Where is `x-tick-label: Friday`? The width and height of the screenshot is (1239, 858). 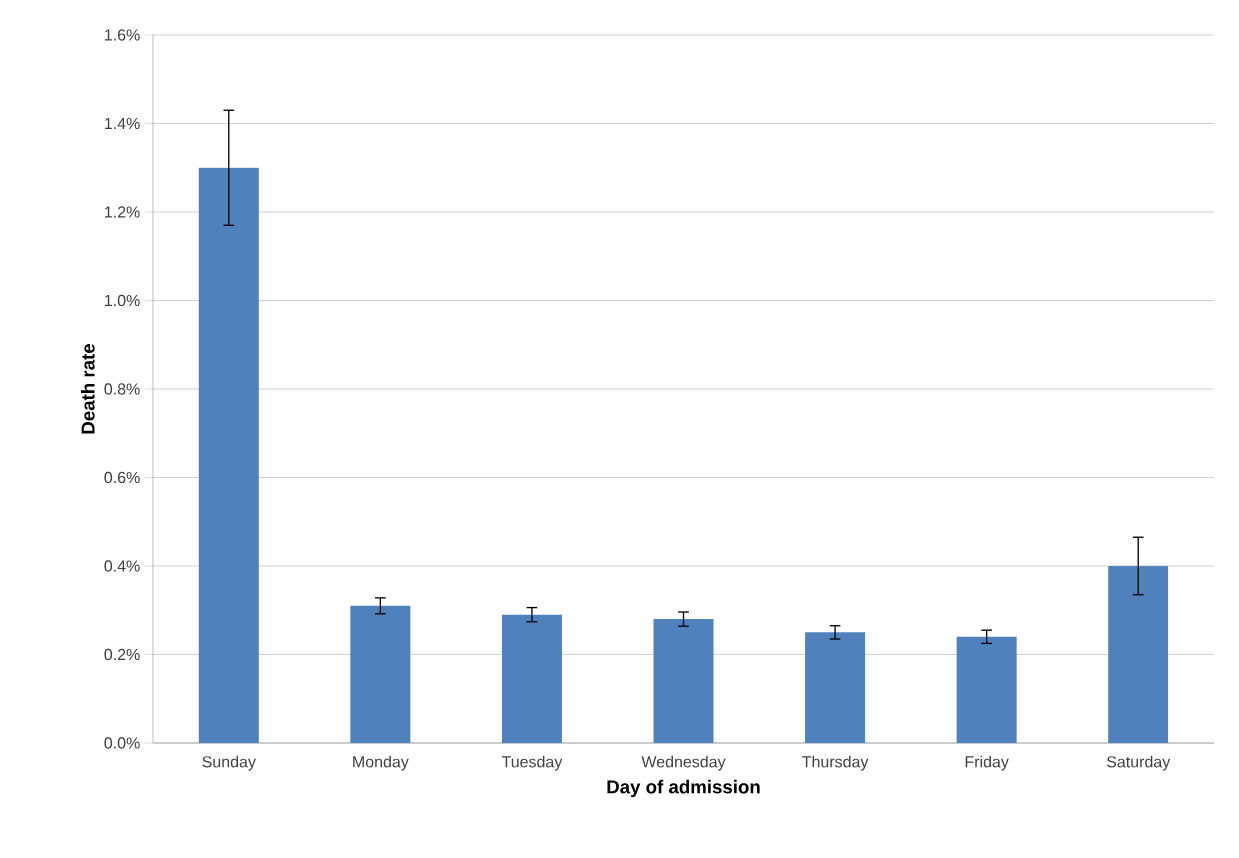
x-tick-label: Friday is located at coordinates (987, 763).